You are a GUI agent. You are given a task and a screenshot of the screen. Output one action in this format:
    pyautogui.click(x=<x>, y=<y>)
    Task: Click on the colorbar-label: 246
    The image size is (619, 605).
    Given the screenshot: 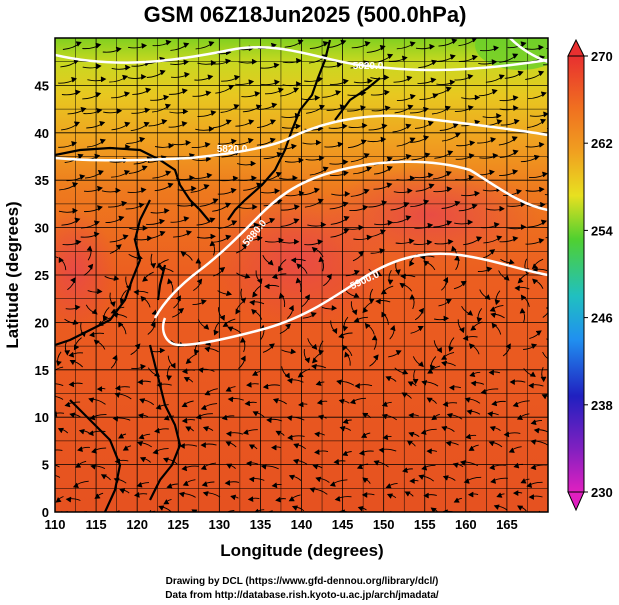 What is the action you would take?
    pyautogui.click(x=602, y=318)
    